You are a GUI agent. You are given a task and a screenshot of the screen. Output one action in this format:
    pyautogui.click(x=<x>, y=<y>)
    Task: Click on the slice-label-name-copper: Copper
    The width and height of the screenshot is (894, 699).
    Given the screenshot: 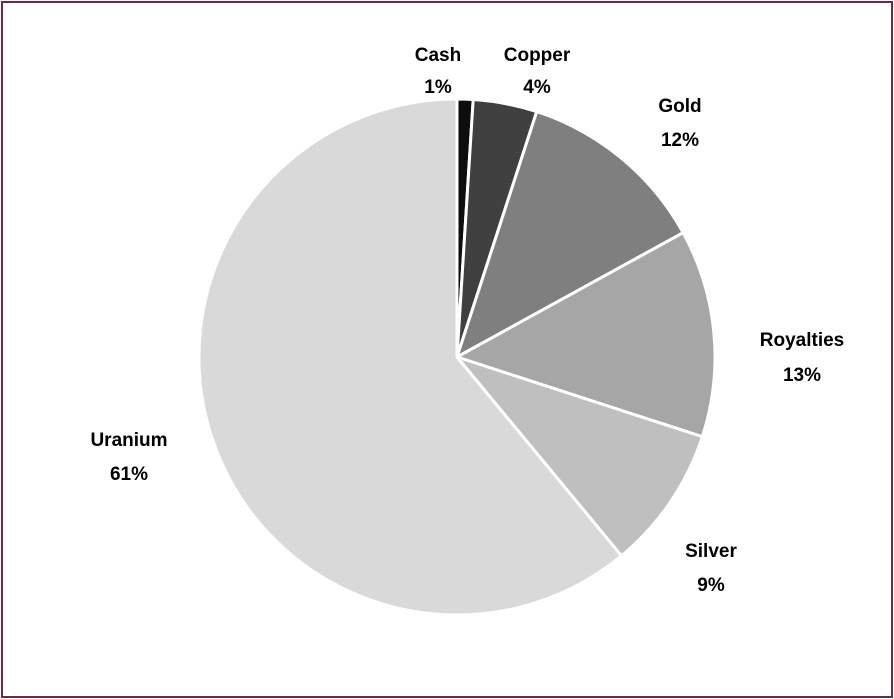 What is the action you would take?
    pyautogui.click(x=537, y=55)
    